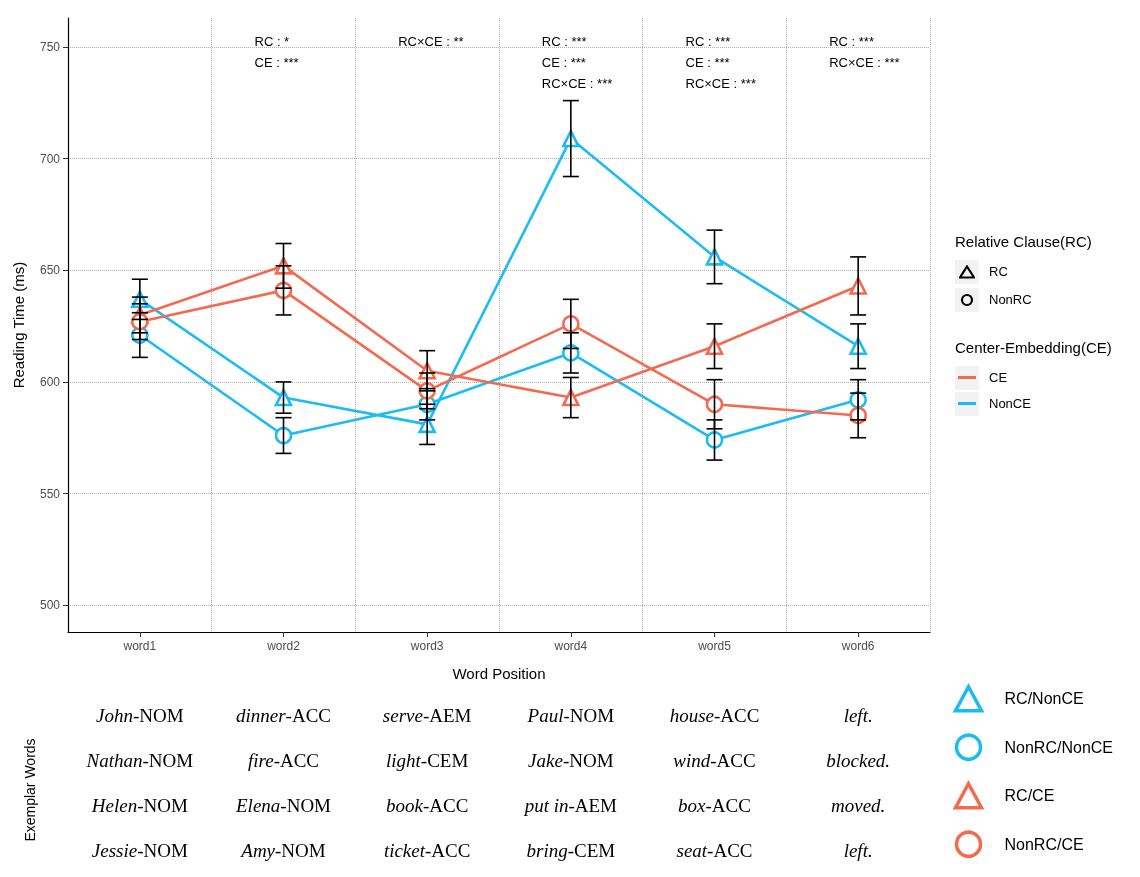 Image resolution: width=1140 pixels, height=877 pixels. Describe the element at coordinates (276, 52) in the screenshot. I see `annotation: RC : * CE : ***` at that location.